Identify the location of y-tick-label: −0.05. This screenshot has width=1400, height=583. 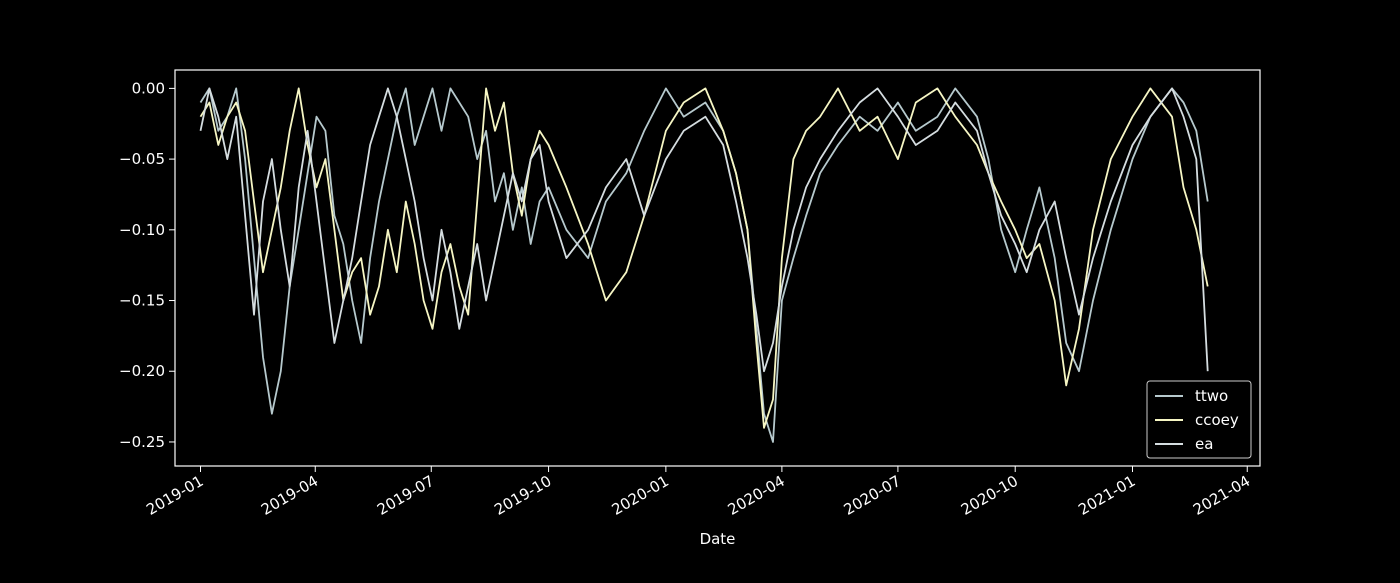
(142, 159).